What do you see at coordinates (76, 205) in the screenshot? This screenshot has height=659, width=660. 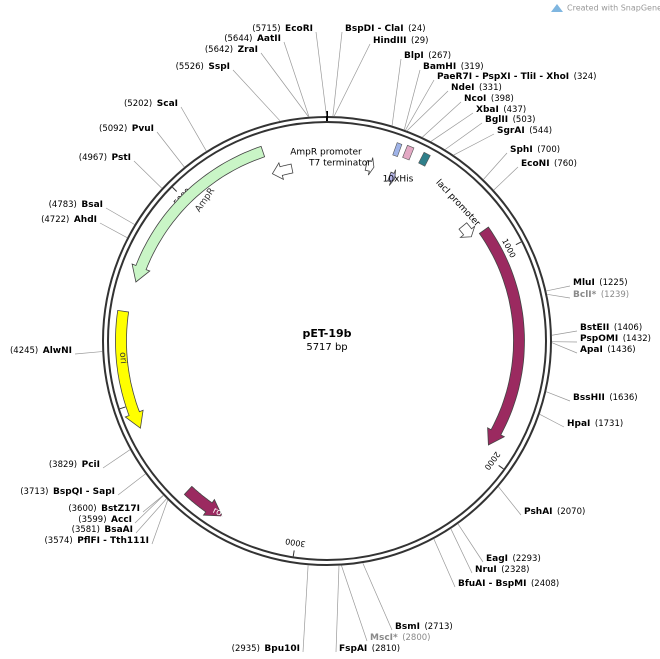 I see `enzyme-label: (4783) BsaI` at bounding box center [76, 205].